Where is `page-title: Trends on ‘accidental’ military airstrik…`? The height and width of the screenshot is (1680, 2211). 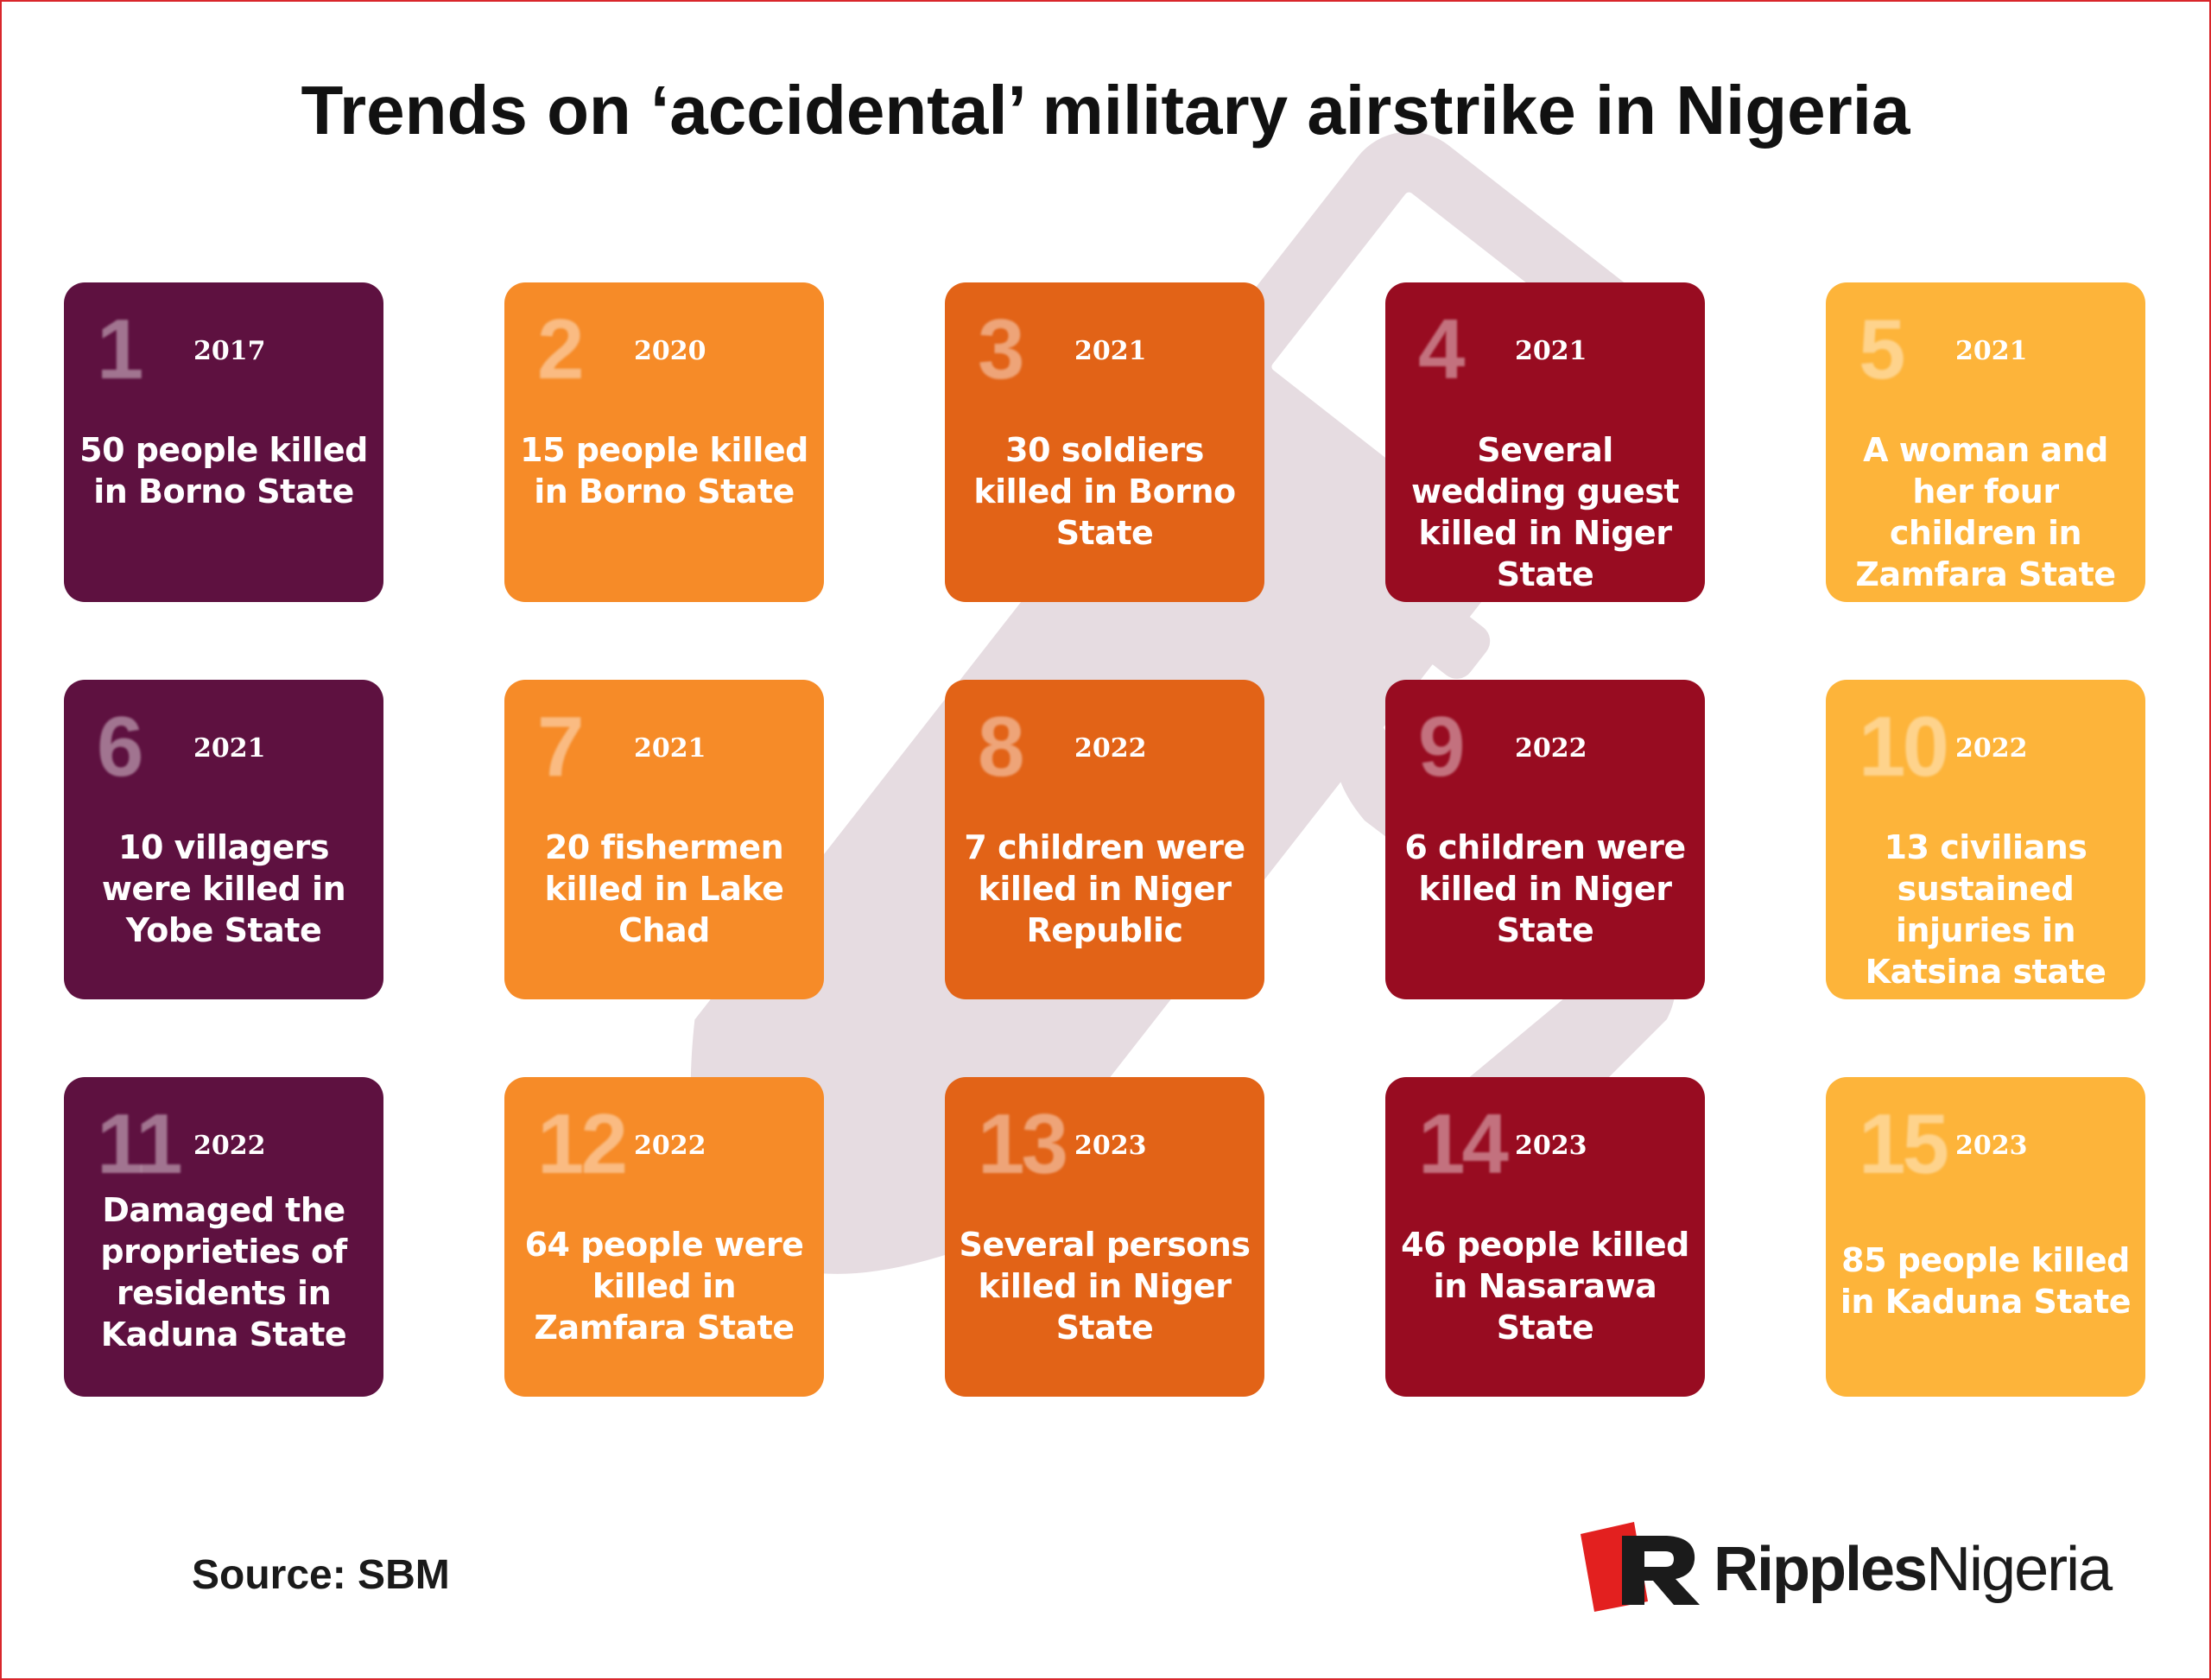 page-title: Trends on ‘accidental’ military airstrik… is located at coordinates (1105, 110).